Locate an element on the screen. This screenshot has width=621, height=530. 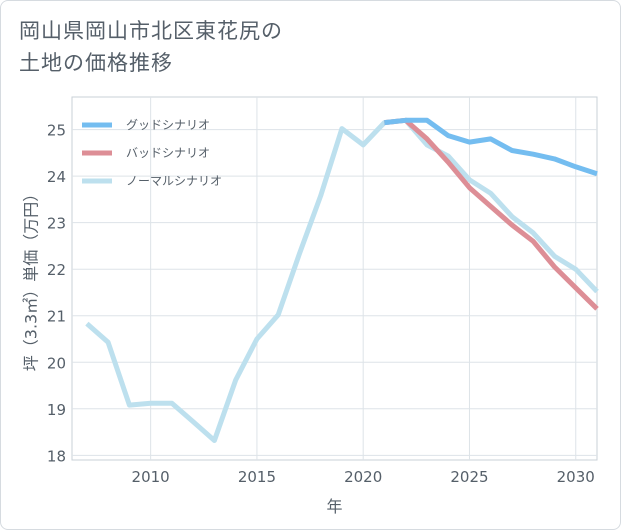
y-tick-label: 24 is located at coordinates (56, 177).